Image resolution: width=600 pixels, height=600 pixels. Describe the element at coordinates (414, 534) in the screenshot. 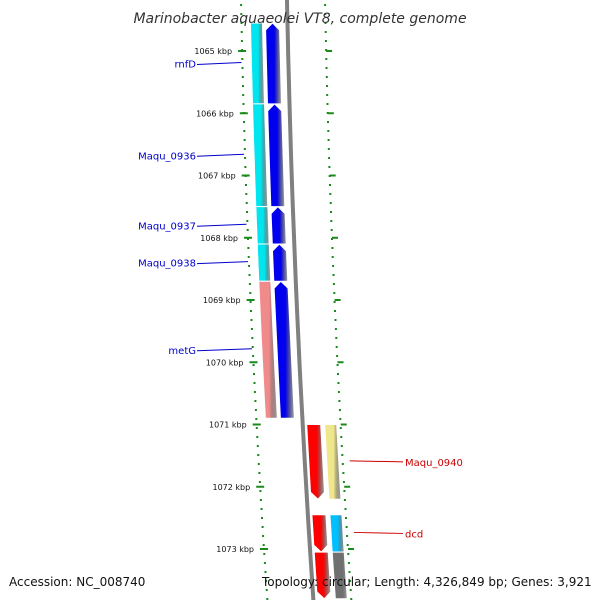

I see `gene-label: dcd` at that location.